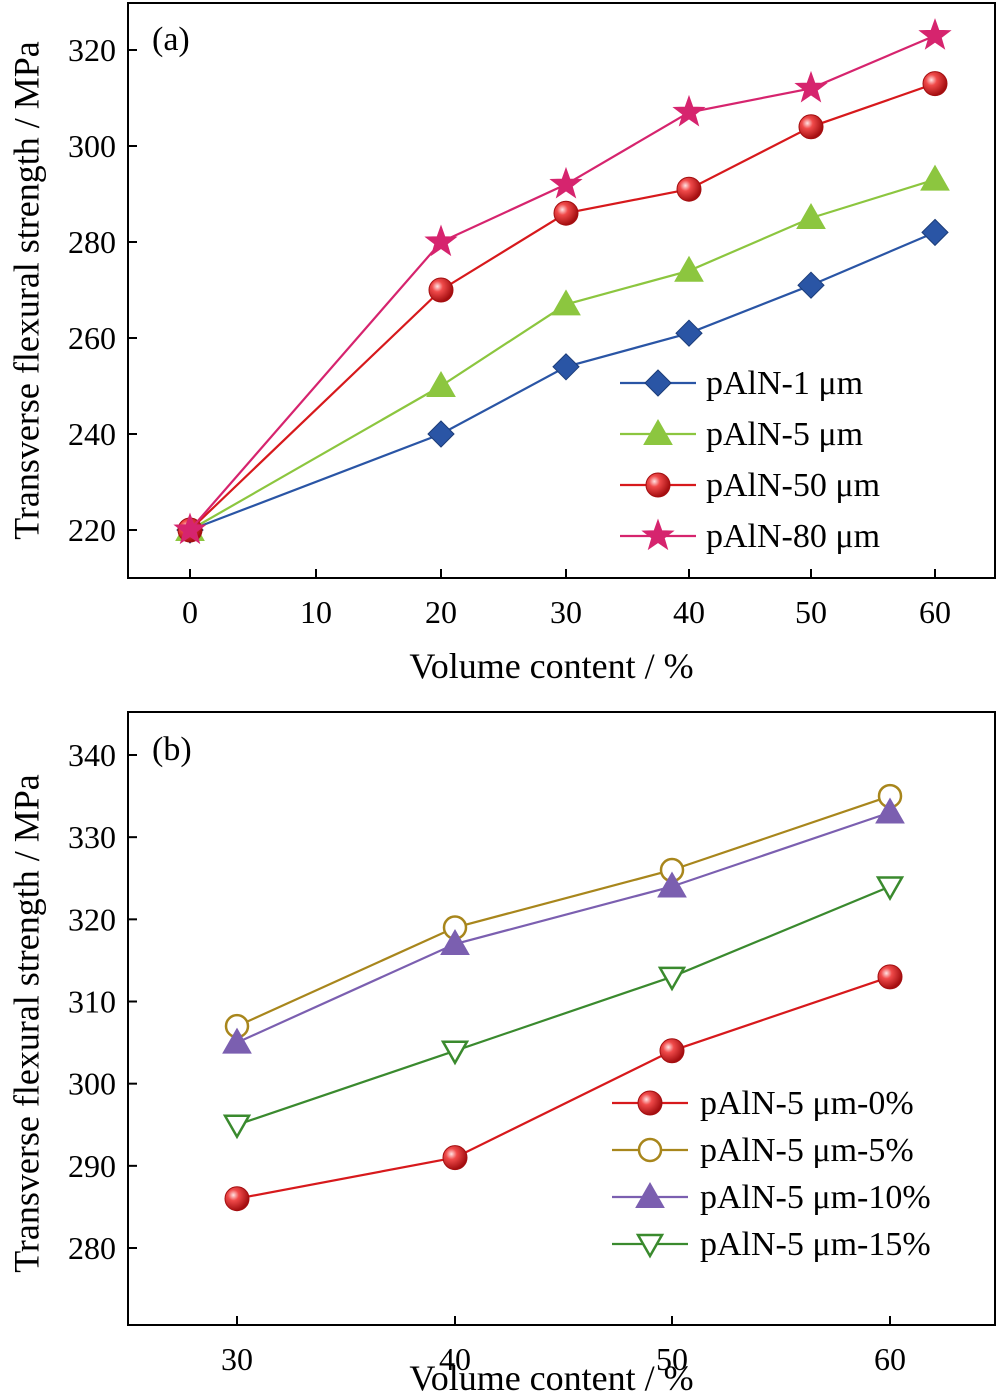 This screenshot has height=1395, width=1000. What do you see at coordinates (172, 749) in the screenshot?
I see `panel-label: (b)` at bounding box center [172, 749].